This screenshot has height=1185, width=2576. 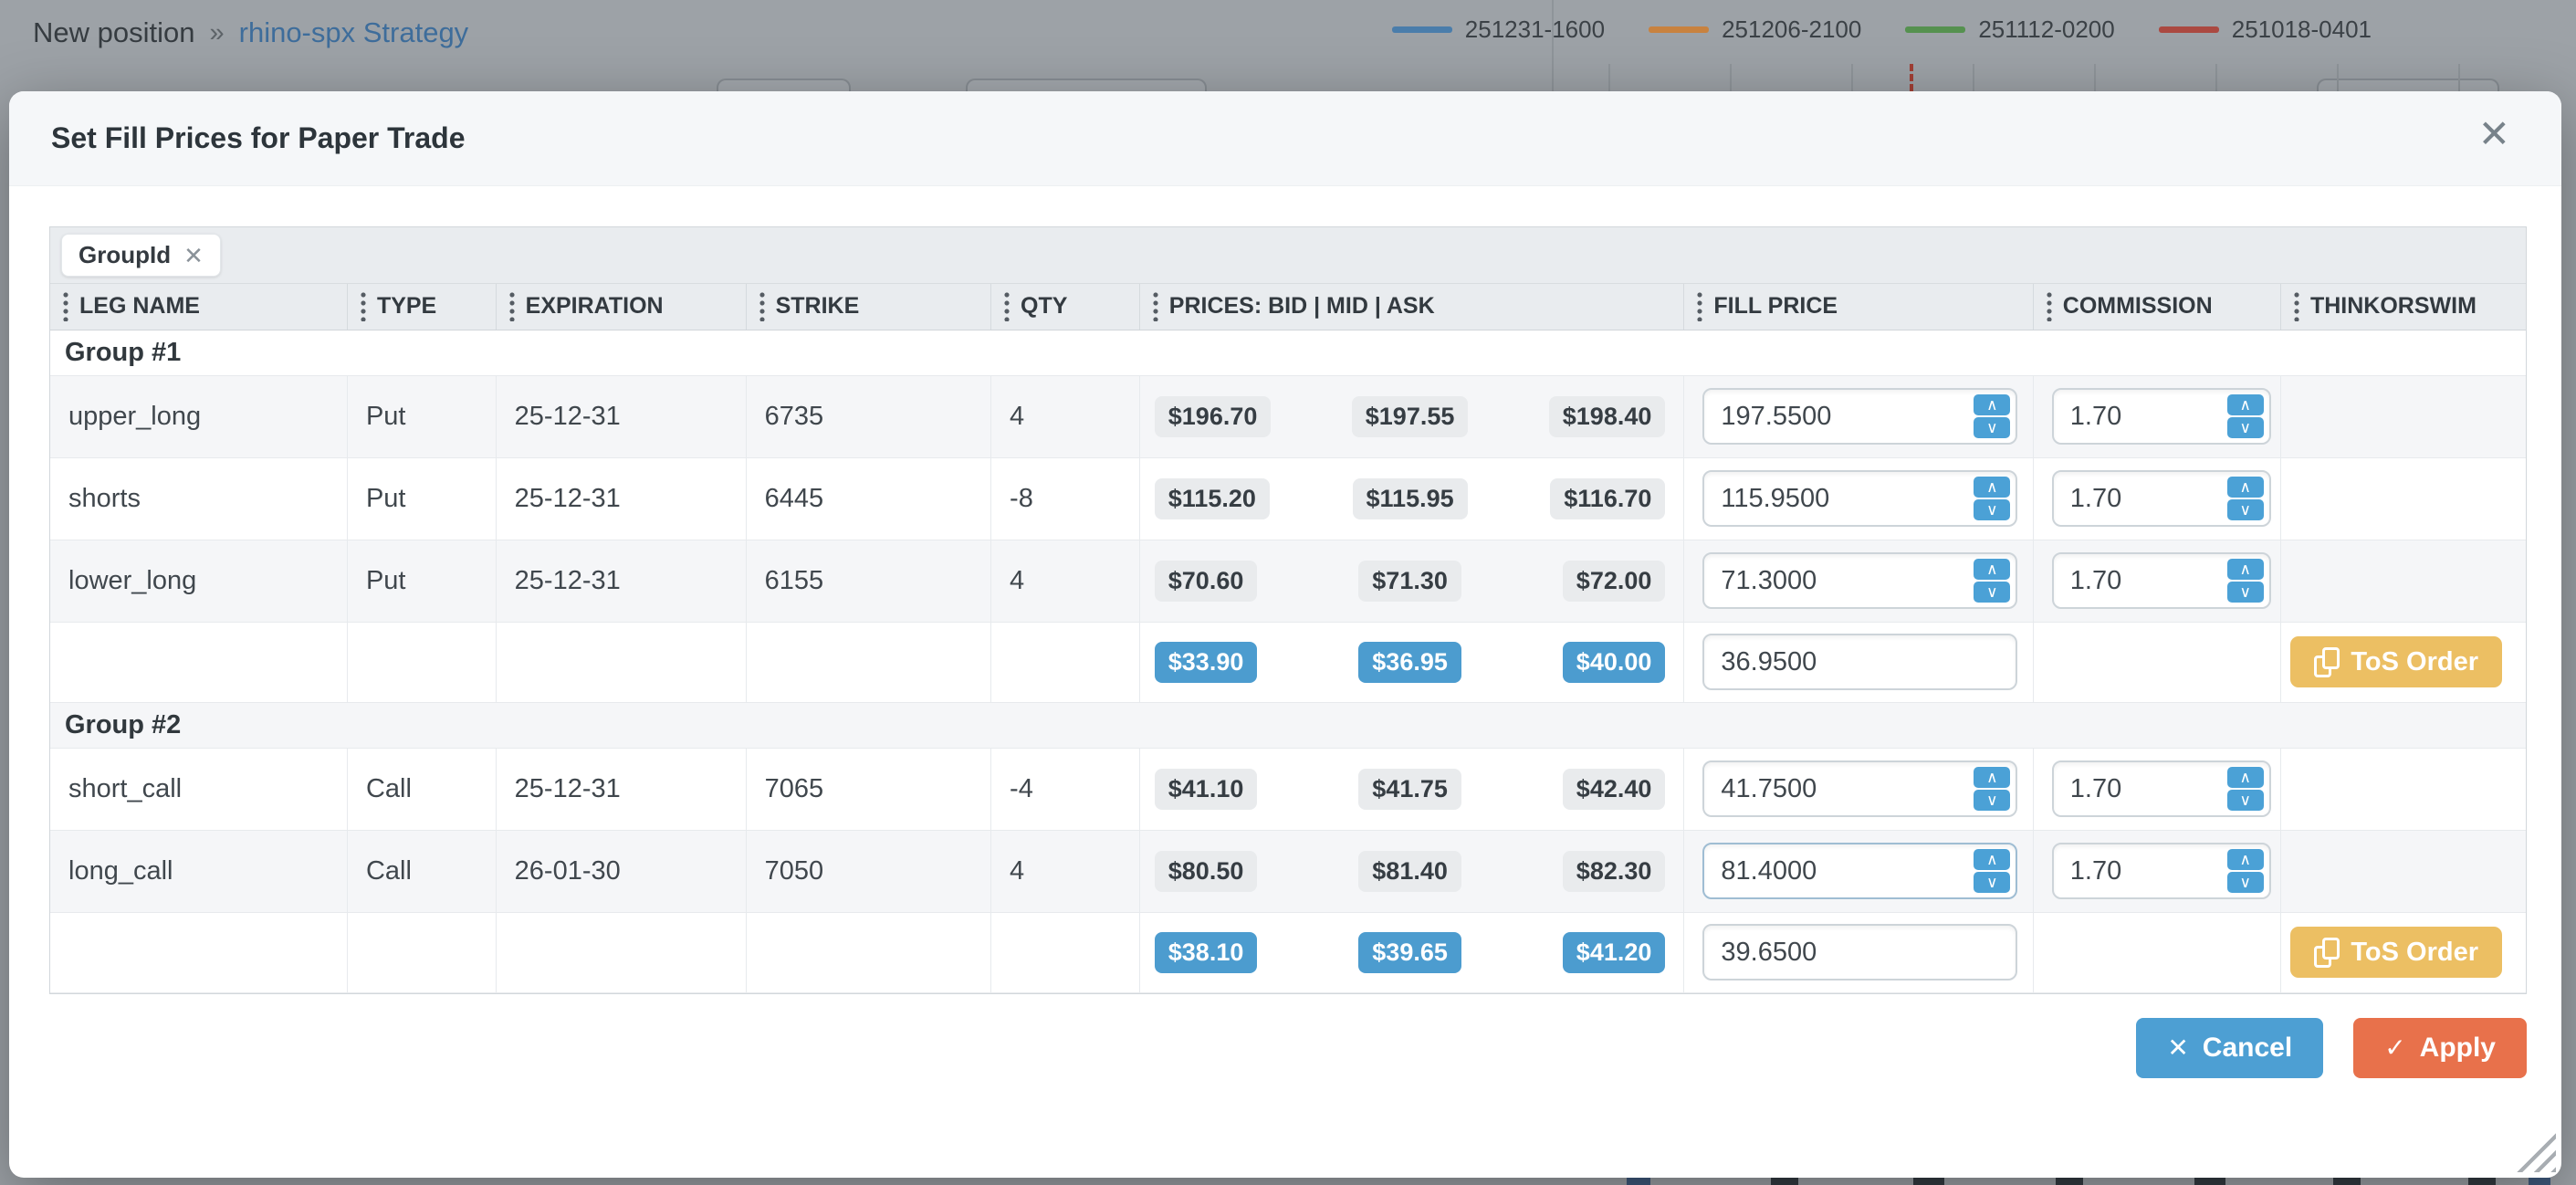 What do you see at coordinates (2535, 1151) in the screenshot?
I see `resize-handle` at bounding box center [2535, 1151].